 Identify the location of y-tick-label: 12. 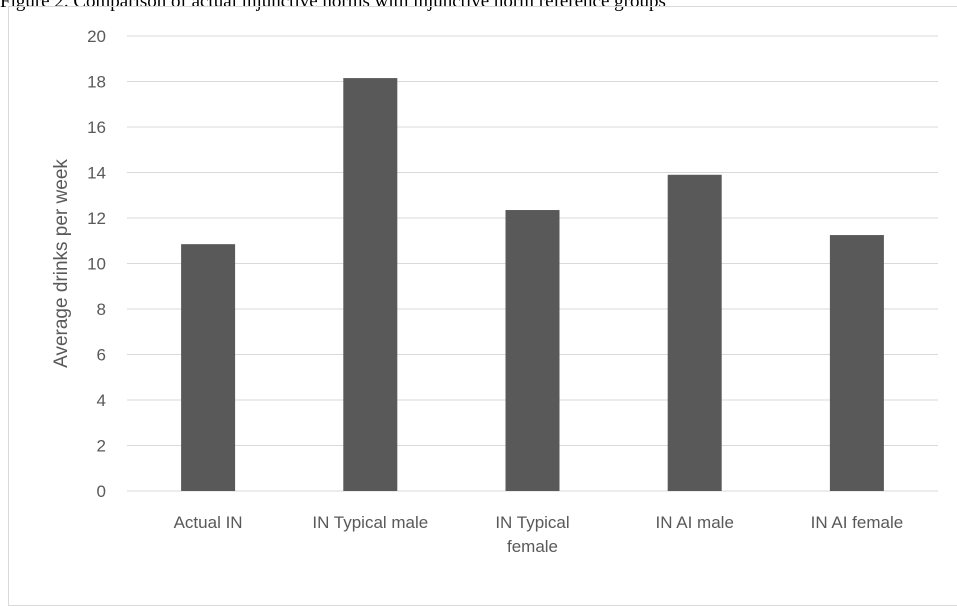
(96, 218).